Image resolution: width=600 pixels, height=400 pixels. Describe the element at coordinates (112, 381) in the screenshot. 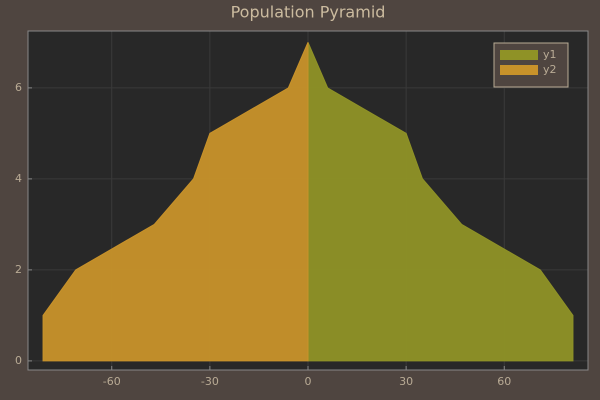

I see `x-tick-label: -60` at that location.